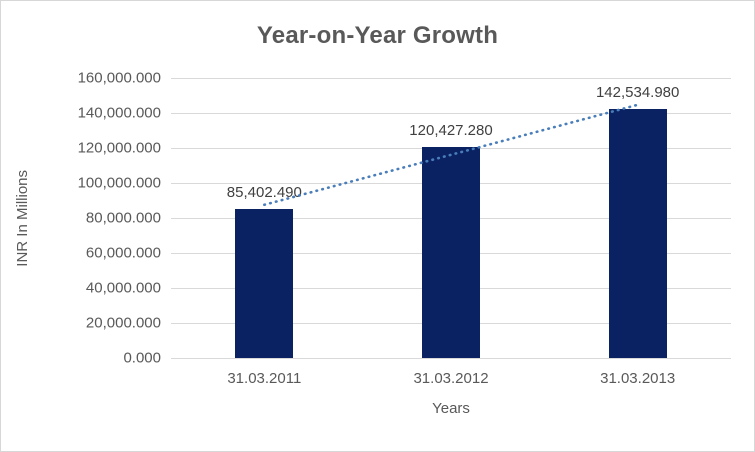  What do you see at coordinates (142, 358) in the screenshot?
I see `y-tick-label: 0.000` at bounding box center [142, 358].